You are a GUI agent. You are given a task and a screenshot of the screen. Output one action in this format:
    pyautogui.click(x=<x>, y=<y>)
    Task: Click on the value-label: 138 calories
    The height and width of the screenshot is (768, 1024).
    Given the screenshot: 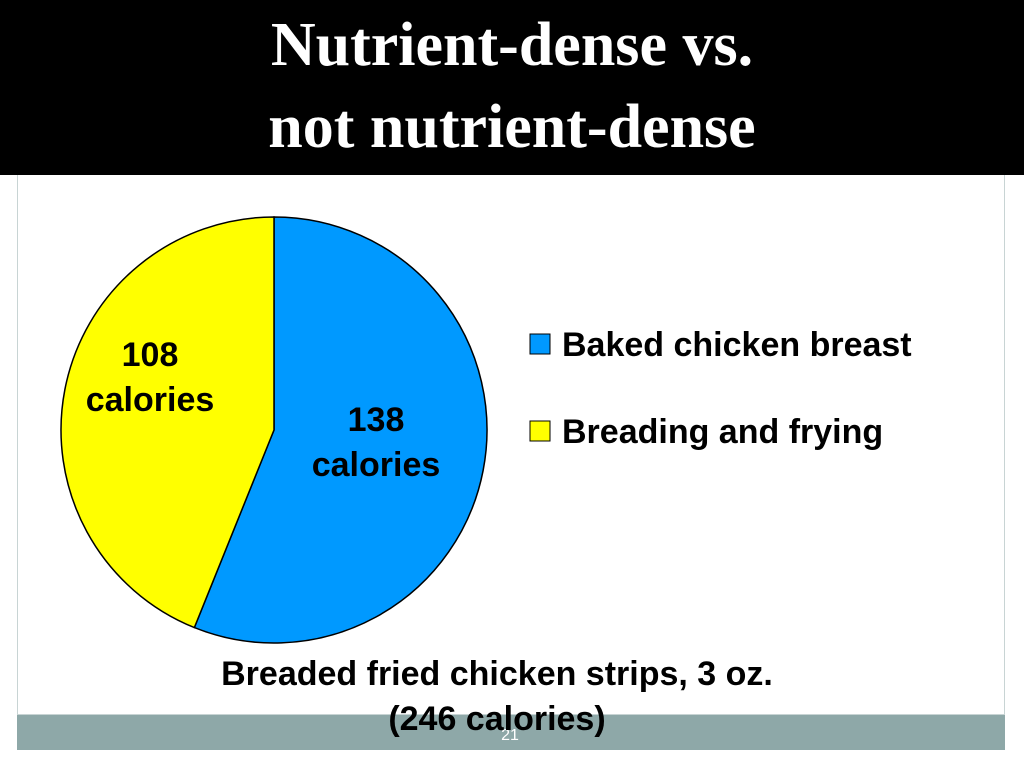 What is the action you would take?
    pyautogui.click(x=376, y=442)
    